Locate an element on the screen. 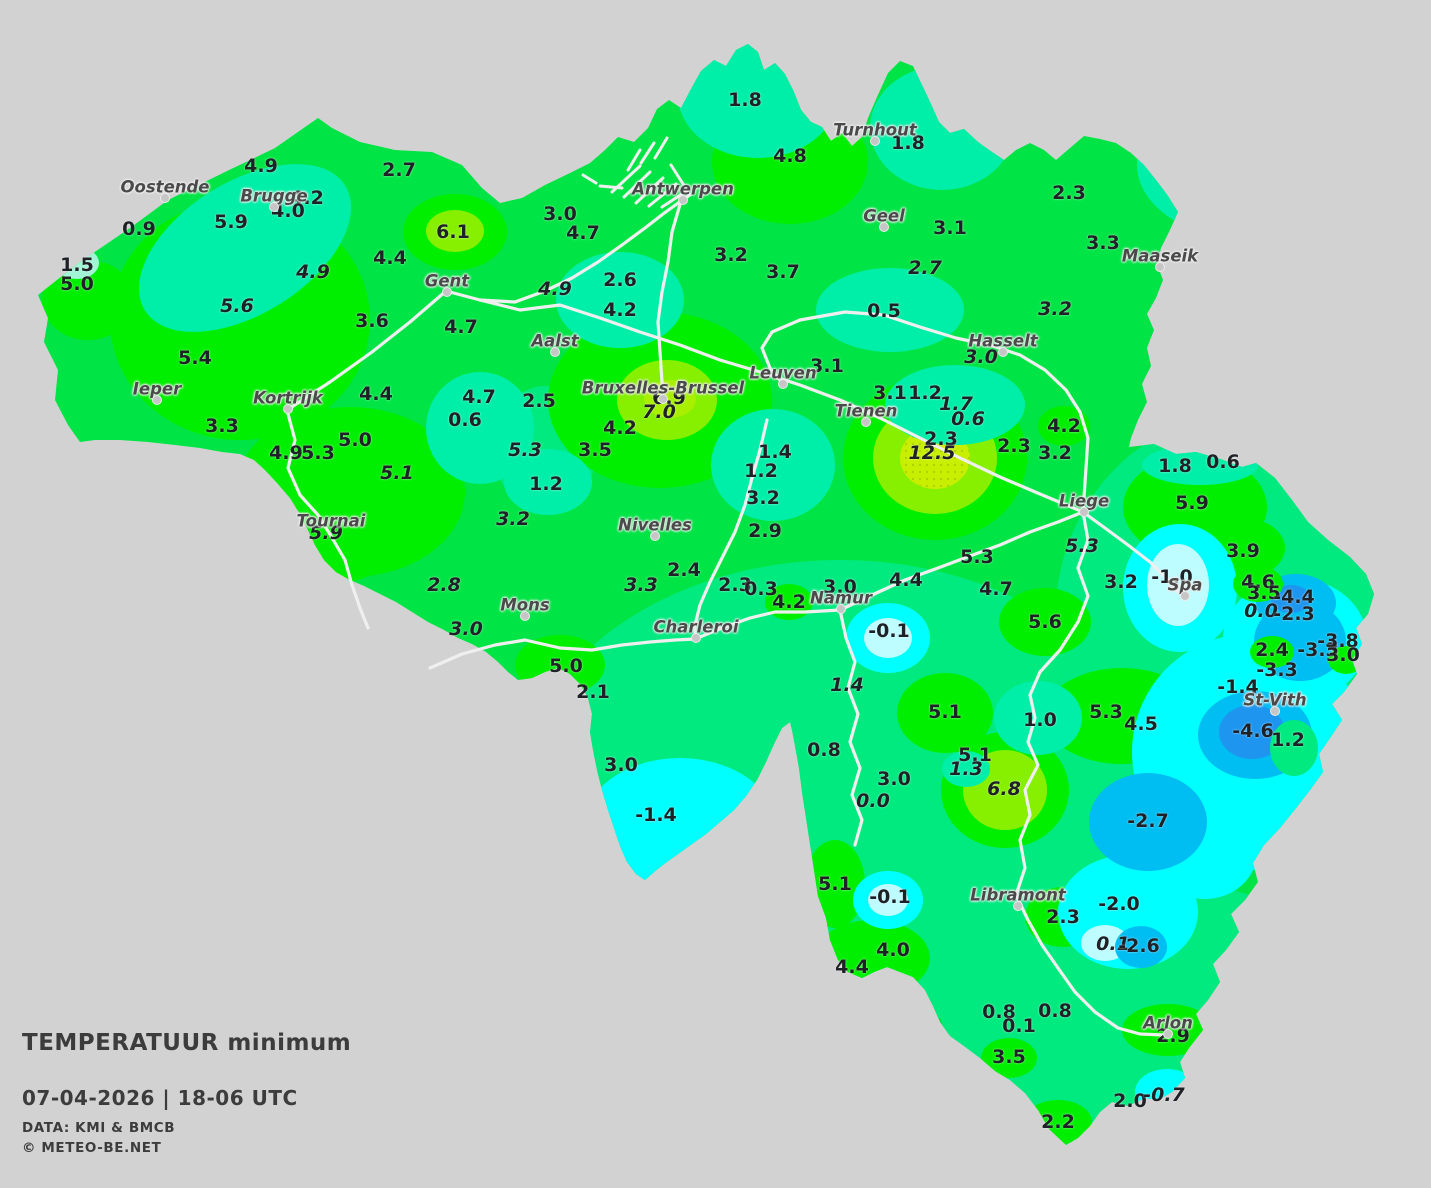  temp-value: 0.0 is located at coordinates (873, 801).